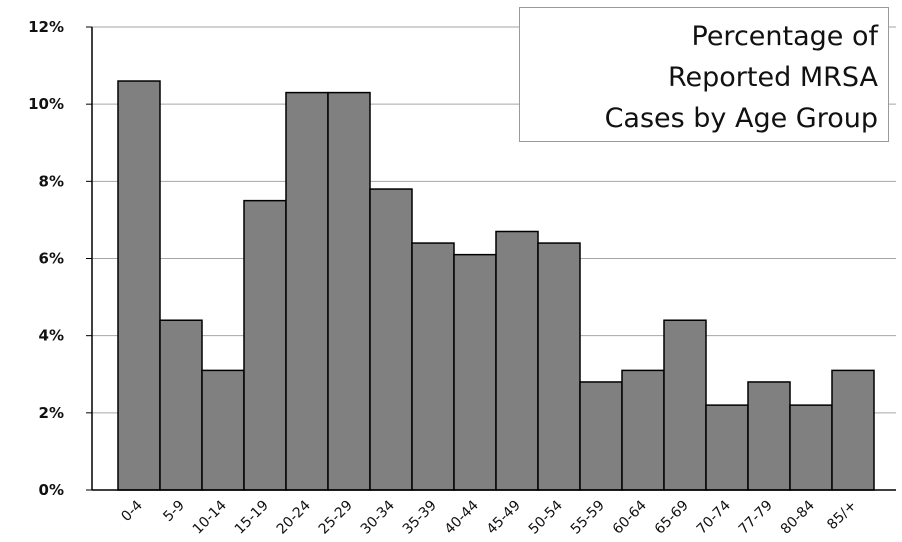 Image resolution: width=902 pixels, height=542 pixels. What do you see at coordinates (378, 517) in the screenshot?
I see `x-tick-label: 30-34` at bounding box center [378, 517].